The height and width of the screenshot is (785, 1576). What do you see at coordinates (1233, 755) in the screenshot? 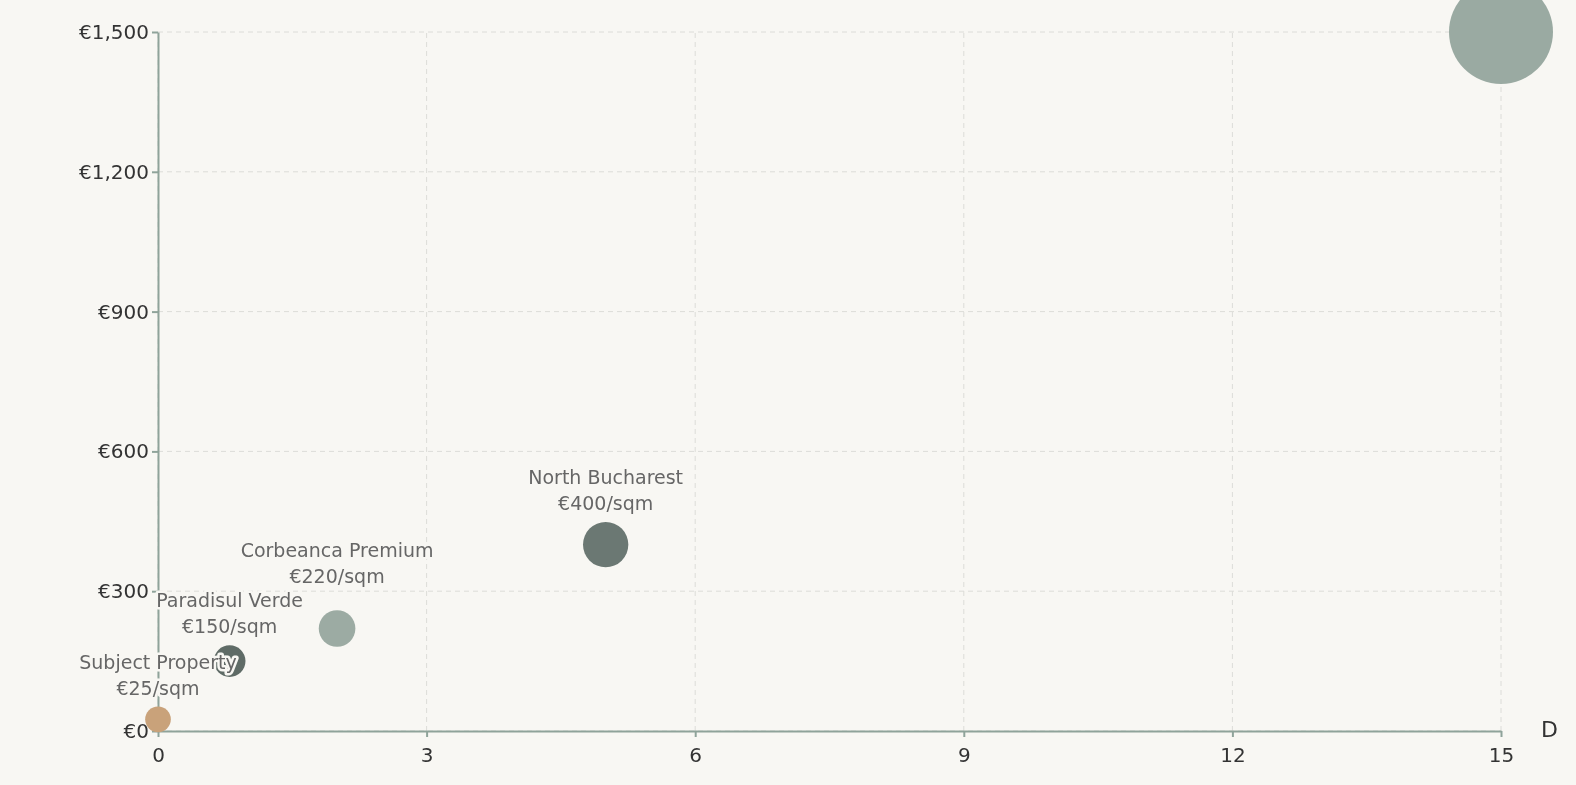
I see `x-tick-label: 12` at bounding box center [1233, 755].